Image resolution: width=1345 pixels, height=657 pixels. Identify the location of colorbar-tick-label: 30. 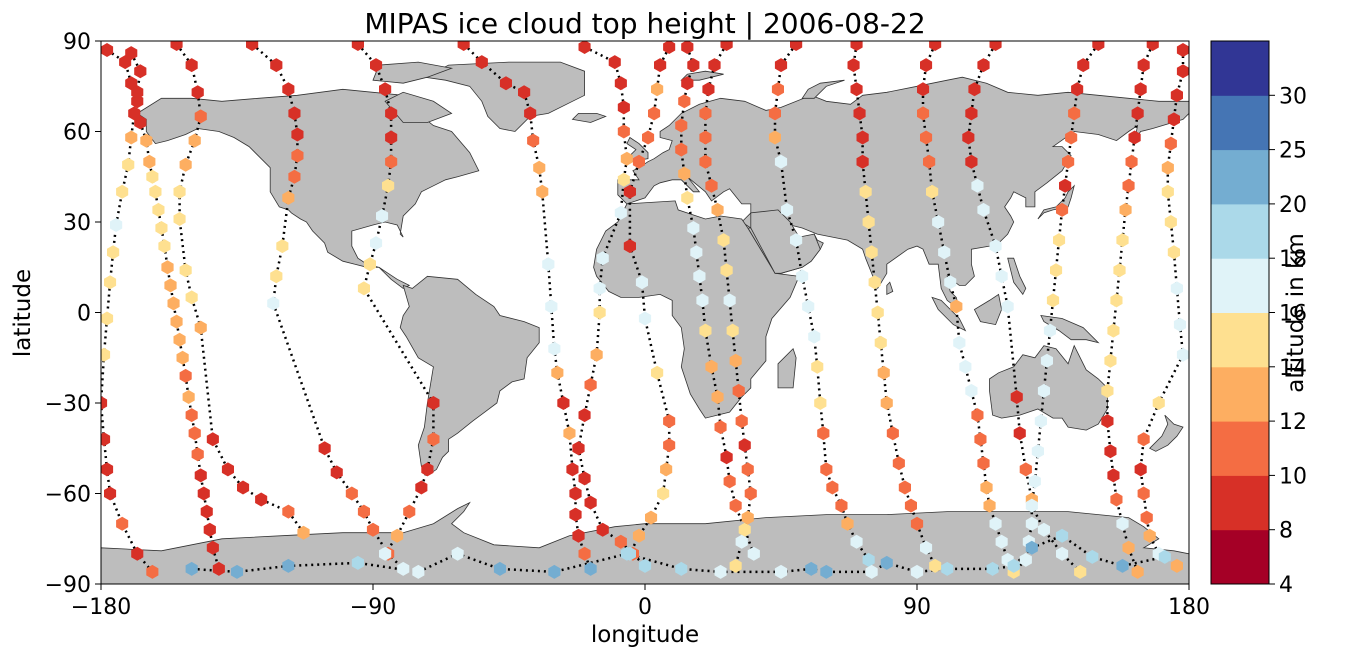
(1293, 96).